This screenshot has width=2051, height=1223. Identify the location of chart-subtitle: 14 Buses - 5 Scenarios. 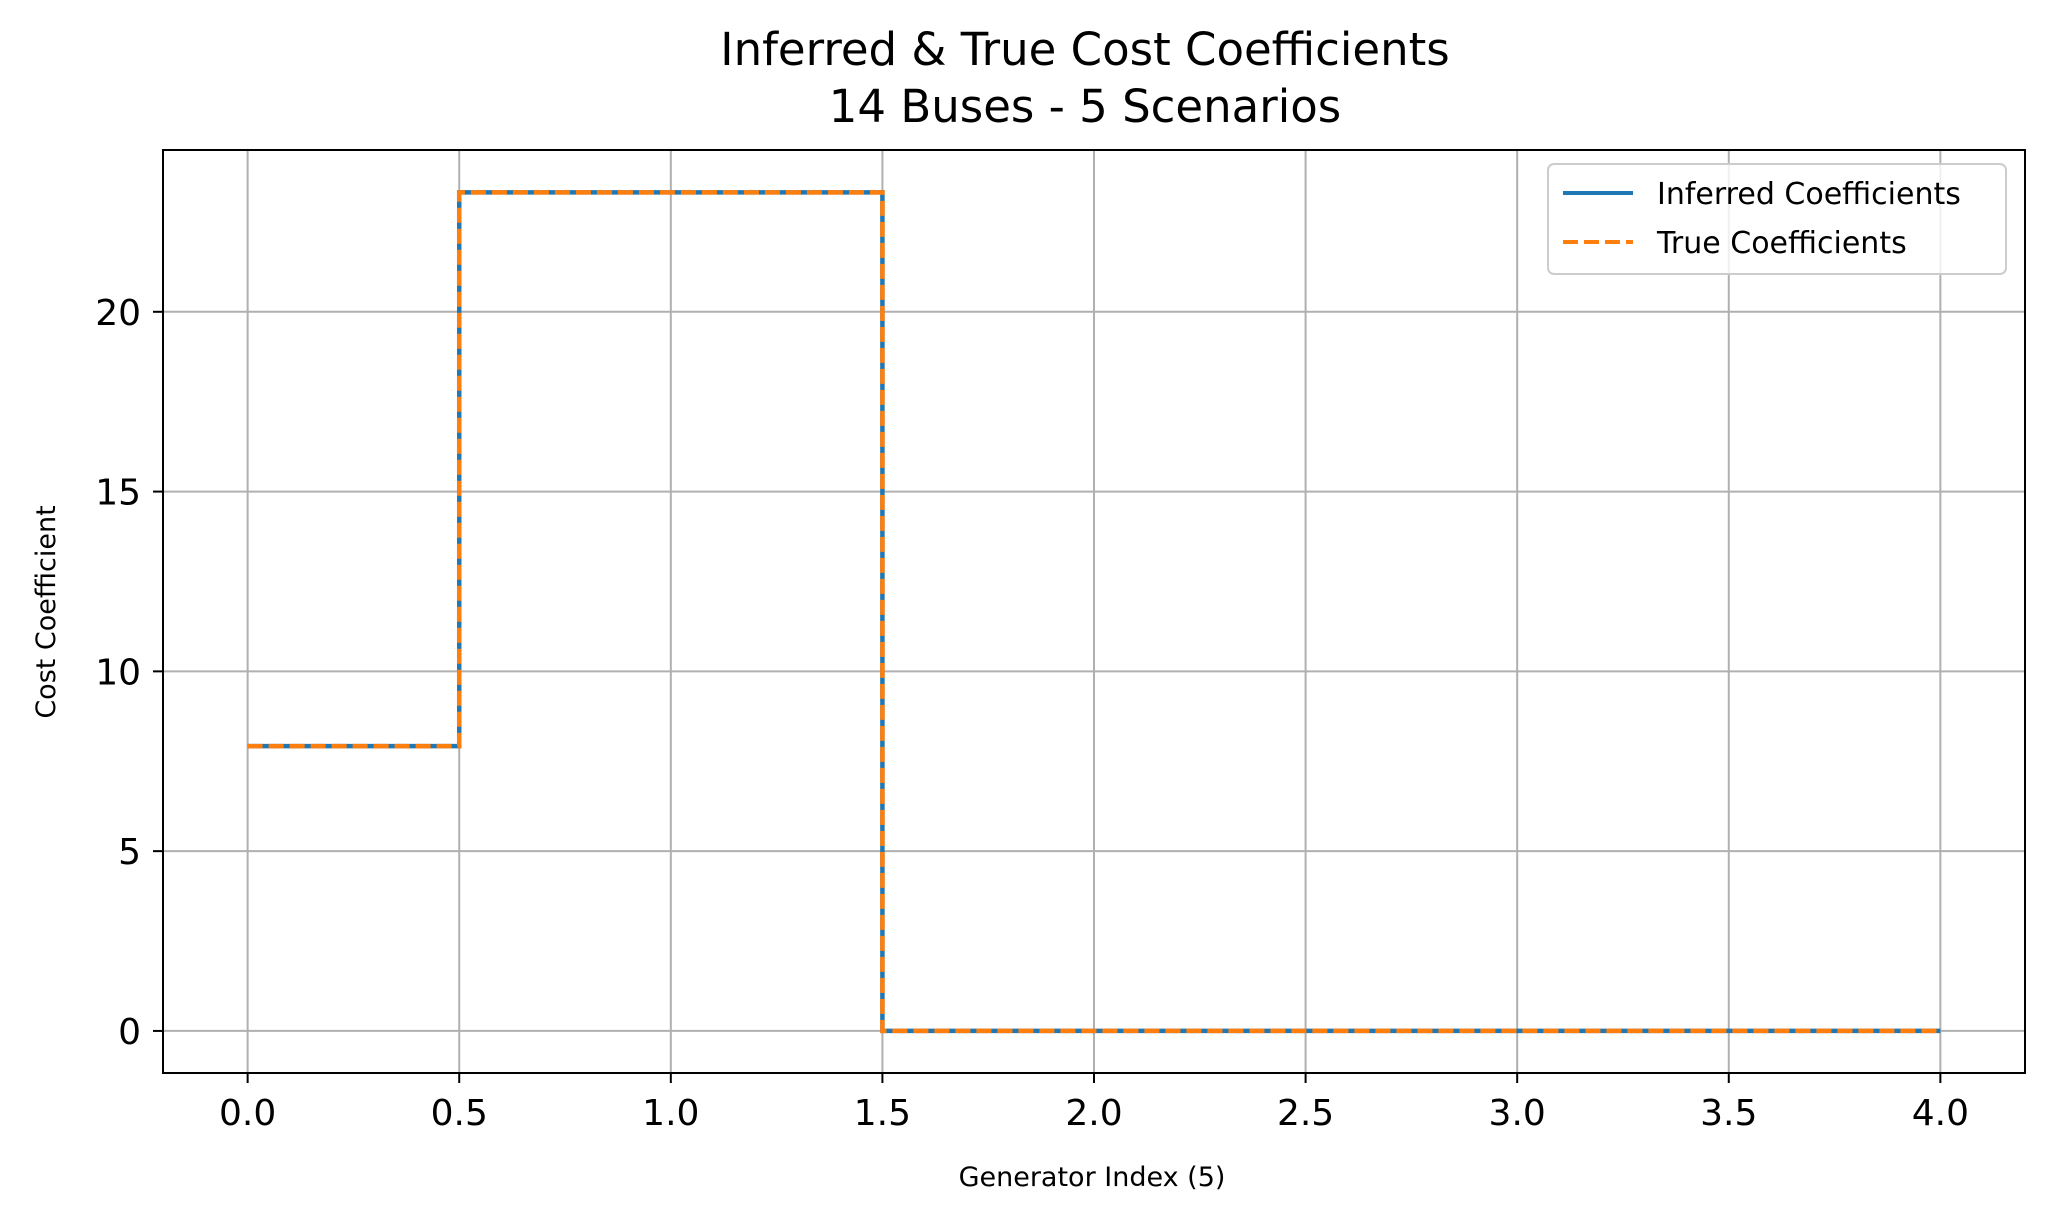
(1085, 106).